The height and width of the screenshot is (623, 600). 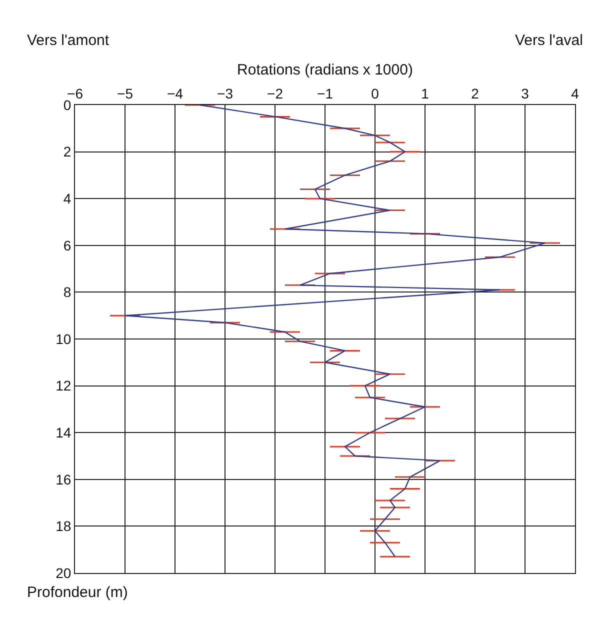 I want to click on y-tick-label: 2, so click(x=67, y=152).